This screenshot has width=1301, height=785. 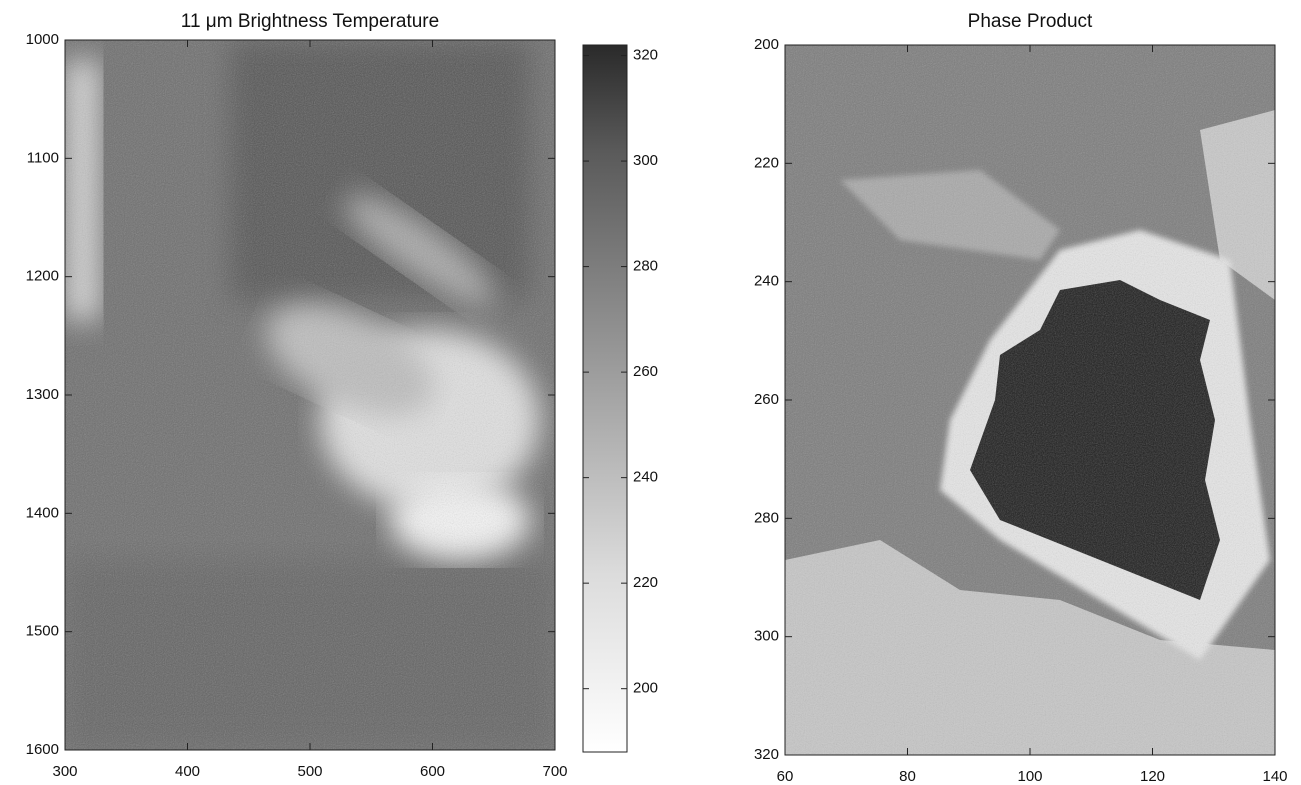 What do you see at coordinates (1152, 776) in the screenshot?
I see `x-tick-label: 120` at bounding box center [1152, 776].